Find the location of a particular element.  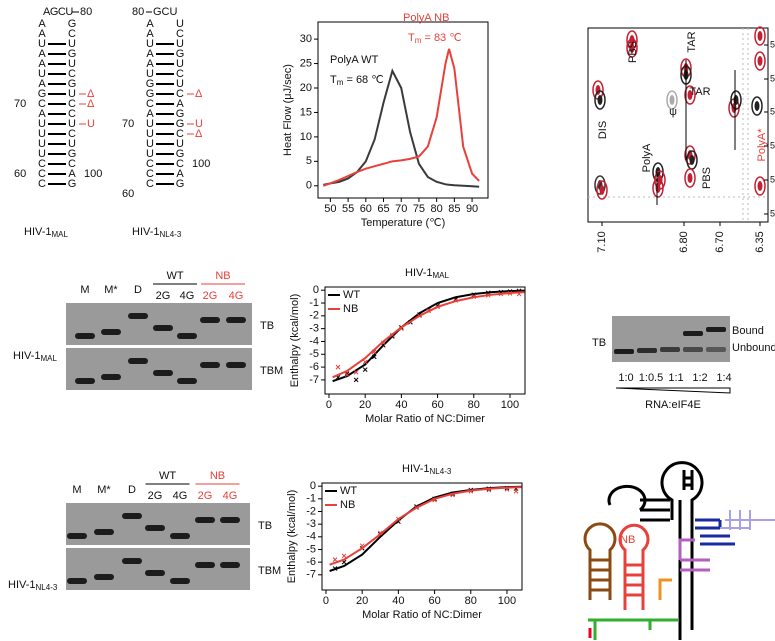

hairpin-title: HIV-1MAL is located at coordinates (46, 232).